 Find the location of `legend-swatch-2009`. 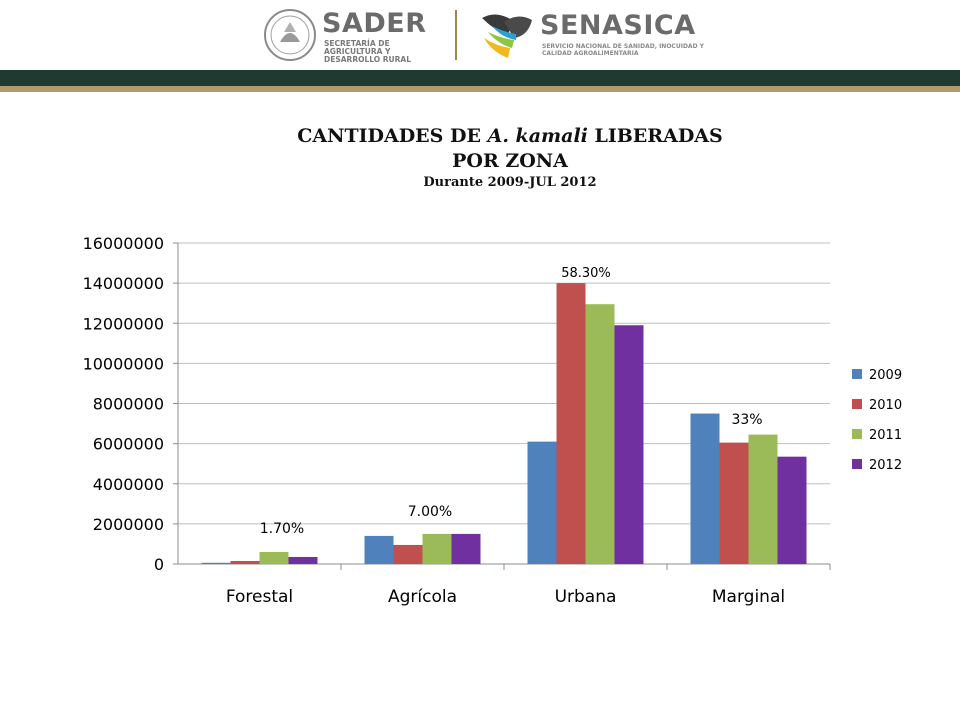

legend-swatch-2009 is located at coordinates (857, 374).